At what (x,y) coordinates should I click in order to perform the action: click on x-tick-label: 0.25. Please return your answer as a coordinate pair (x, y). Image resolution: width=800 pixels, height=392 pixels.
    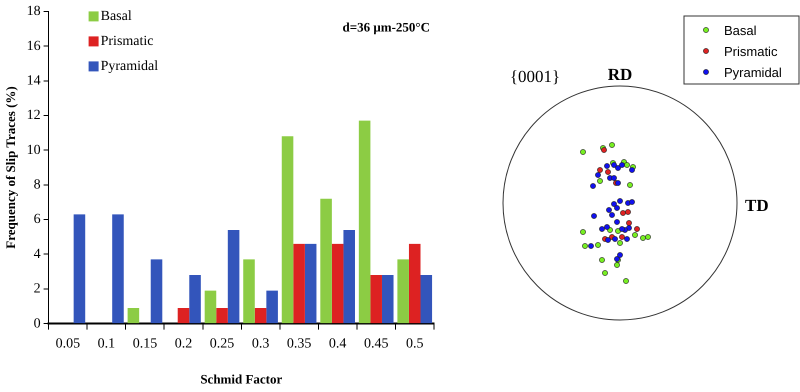
    Looking at the image, I should click on (222, 344).